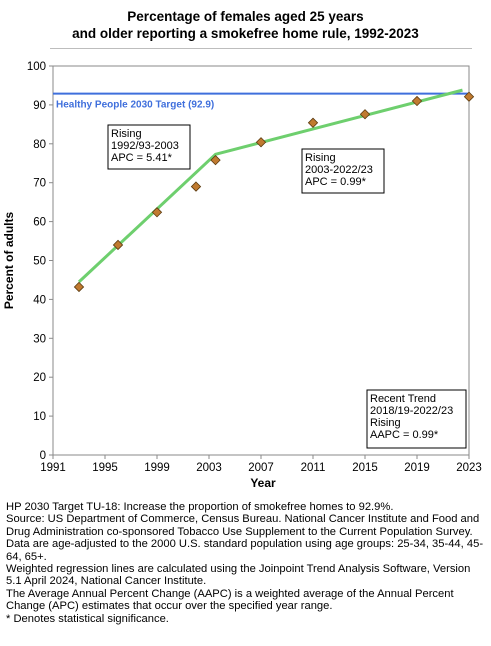  What do you see at coordinates (365, 468) in the screenshot?
I see `x-tick-label: 2015` at bounding box center [365, 468].